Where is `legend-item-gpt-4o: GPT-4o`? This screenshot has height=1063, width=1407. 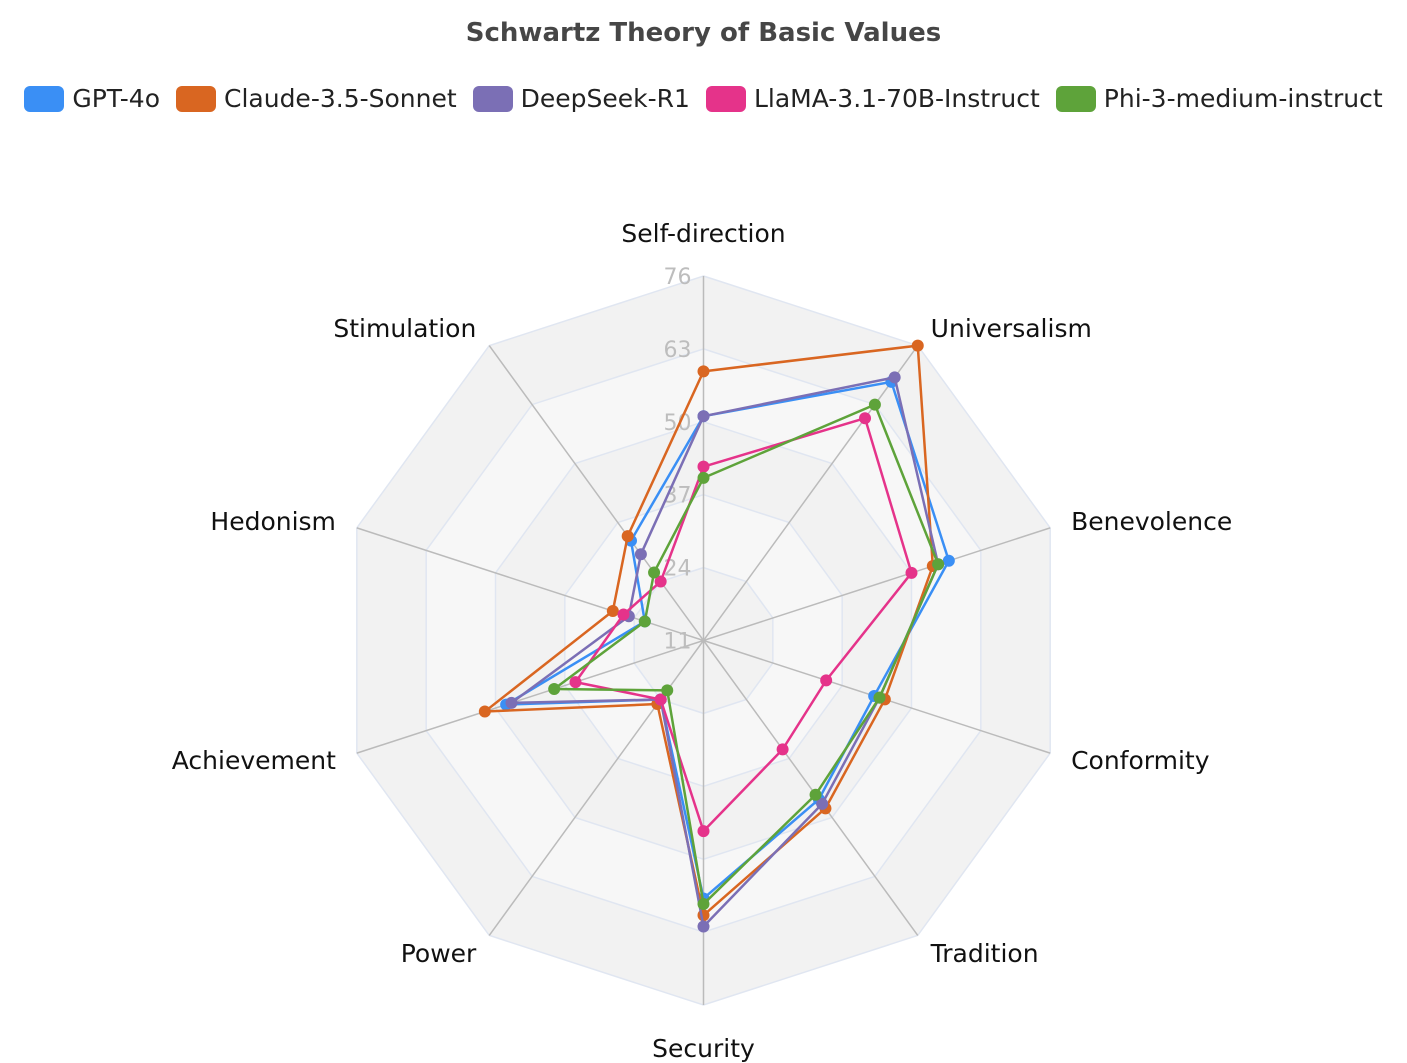 legend-item-gpt-4o: GPT-4o is located at coordinates (92, 98).